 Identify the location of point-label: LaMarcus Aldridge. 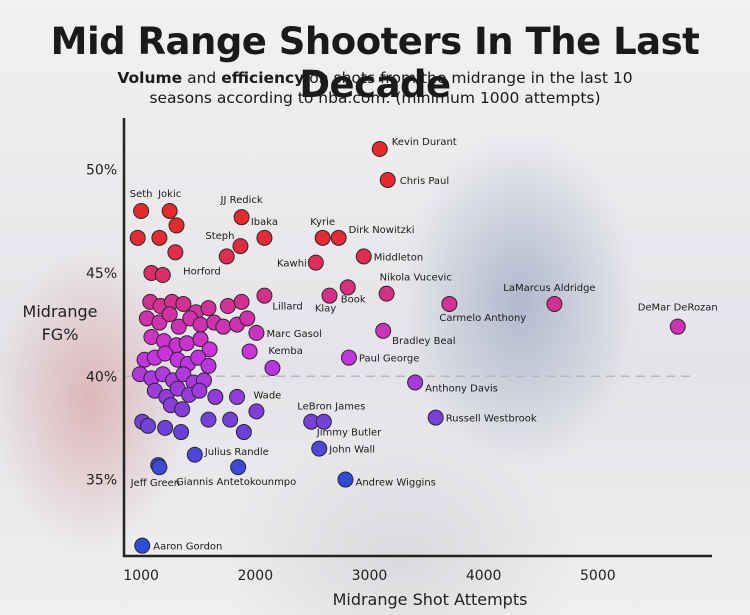
(549, 288).